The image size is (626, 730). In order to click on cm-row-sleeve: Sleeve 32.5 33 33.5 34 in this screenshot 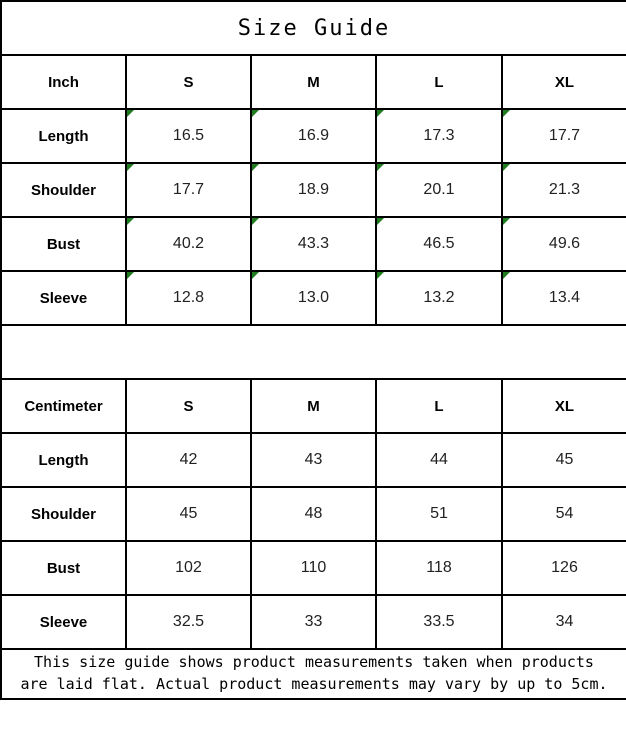, I will do `click(313, 622)`.